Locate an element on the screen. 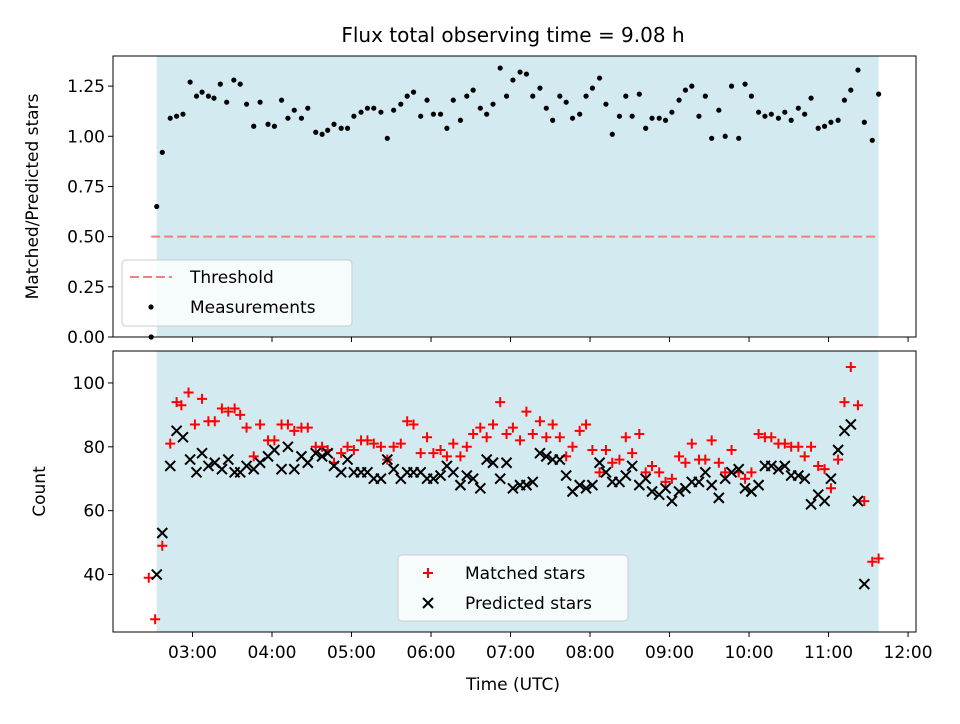  legend-predicted-swatch is located at coordinates (428, 603).